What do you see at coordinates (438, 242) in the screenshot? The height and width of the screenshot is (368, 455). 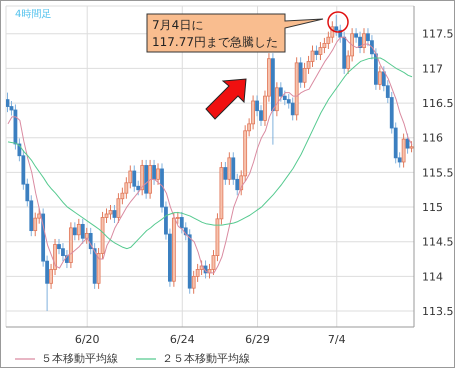 I see `y-tick-label: 114.5` at bounding box center [438, 242].